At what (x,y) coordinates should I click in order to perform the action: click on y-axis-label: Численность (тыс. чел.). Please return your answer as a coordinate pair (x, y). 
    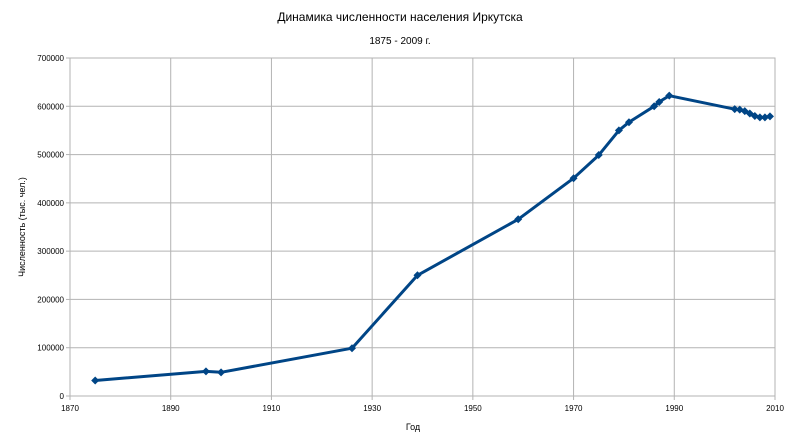
    Looking at the image, I should click on (22, 227).